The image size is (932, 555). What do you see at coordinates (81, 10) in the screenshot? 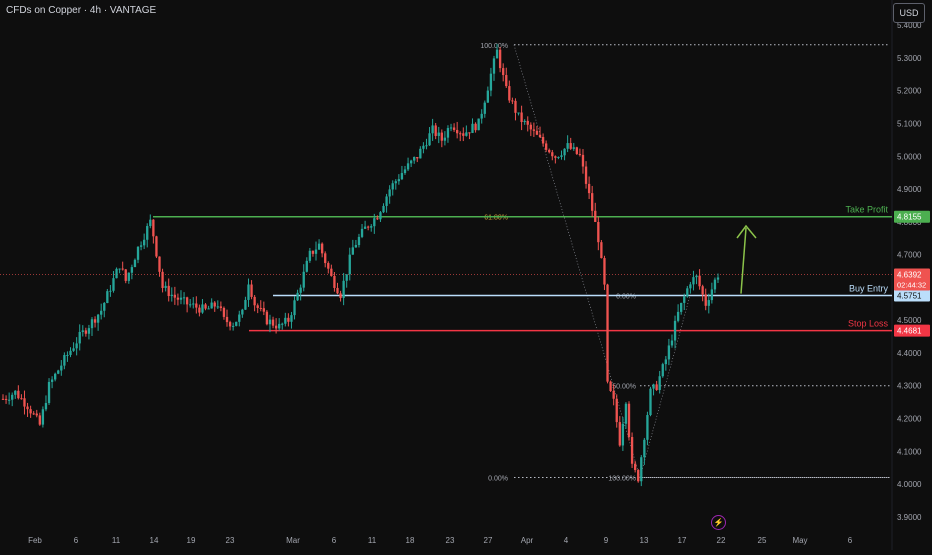
I see `chart-title: CFDs on Copper · 4h · VANTAGE` at bounding box center [81, 10].